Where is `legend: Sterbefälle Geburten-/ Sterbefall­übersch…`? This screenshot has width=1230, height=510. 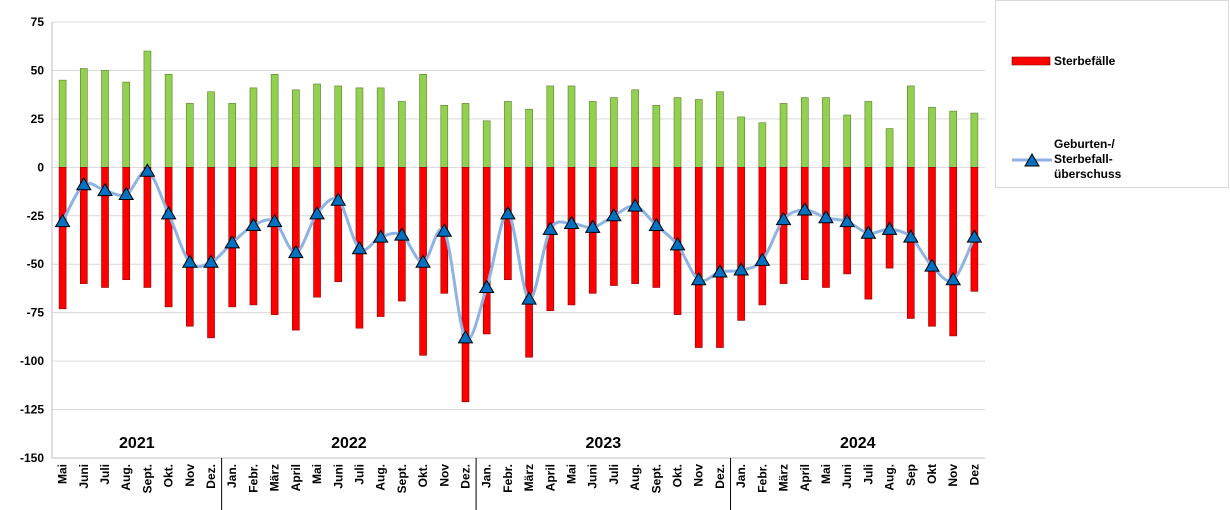 legend: Sterbefälle Geburten-/ Sterbefall­übersch… is located at coordinates (1112, 94).